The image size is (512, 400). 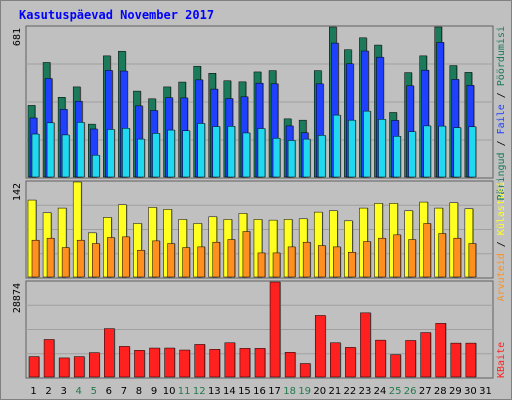 What do you see at coordinates (289, 391) in the screenshot?
I see `x-tick-label: 18` at bounding box center [289, 391].